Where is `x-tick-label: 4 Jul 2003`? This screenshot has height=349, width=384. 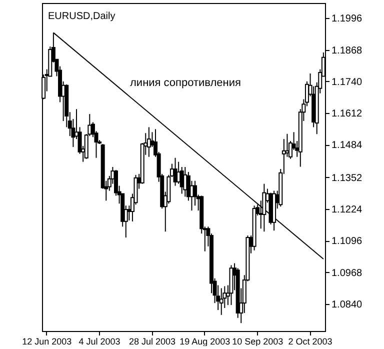
x-tick-label: 4 Jul 2003 is located at coordinates (99, 341).